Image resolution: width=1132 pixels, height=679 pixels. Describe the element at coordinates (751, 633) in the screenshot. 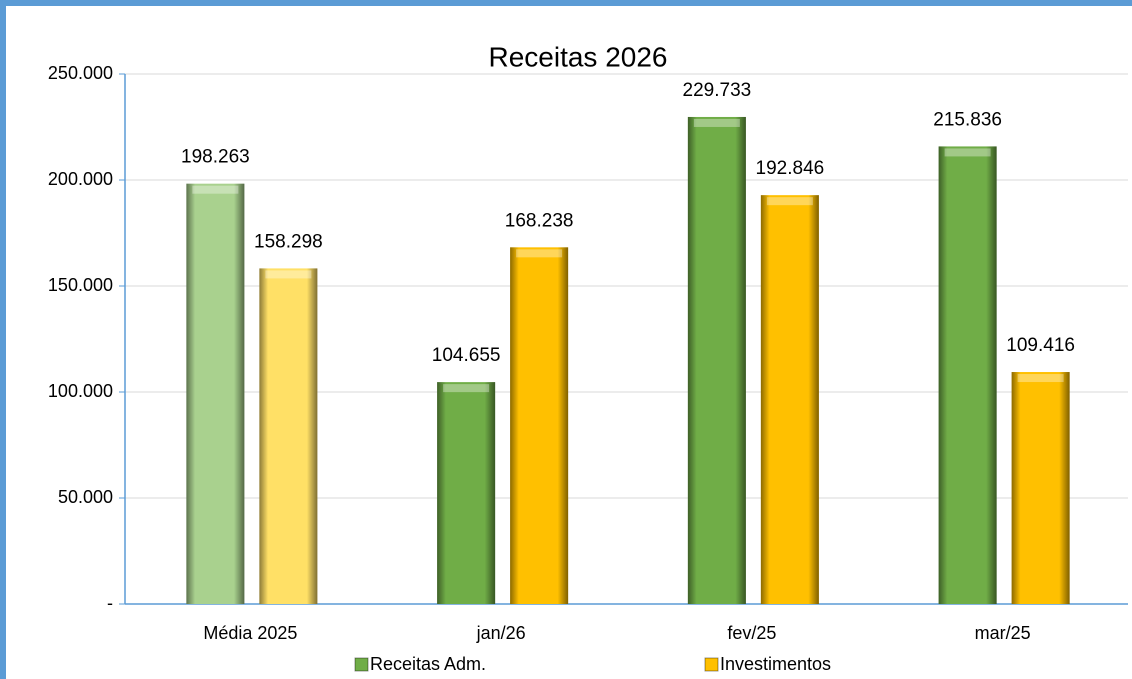

I see `x-tick-label: fev/25` at that location.